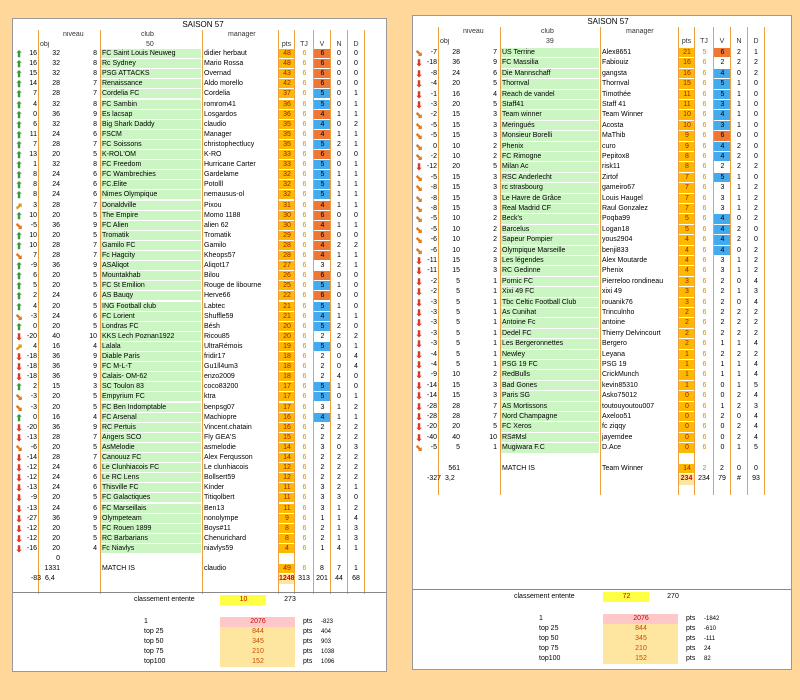 Image resolution: width=800 pixels, height=700 pixels. Describe the element at coordinates (356, 528) in the screenshot. I see `defeats-cell: 3` at that location.